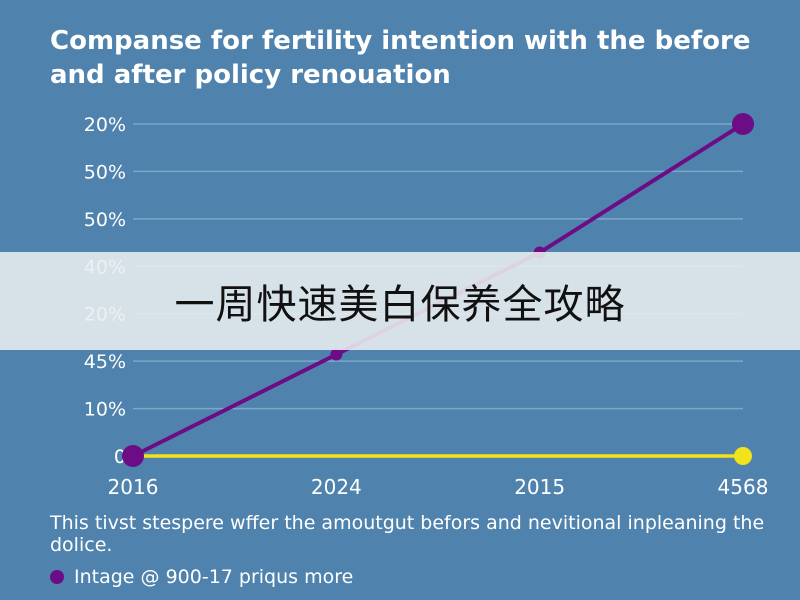 The width and height of the screenshot is (800, 600). I want to click on x-tick-label: 4568, so click(743, 487).